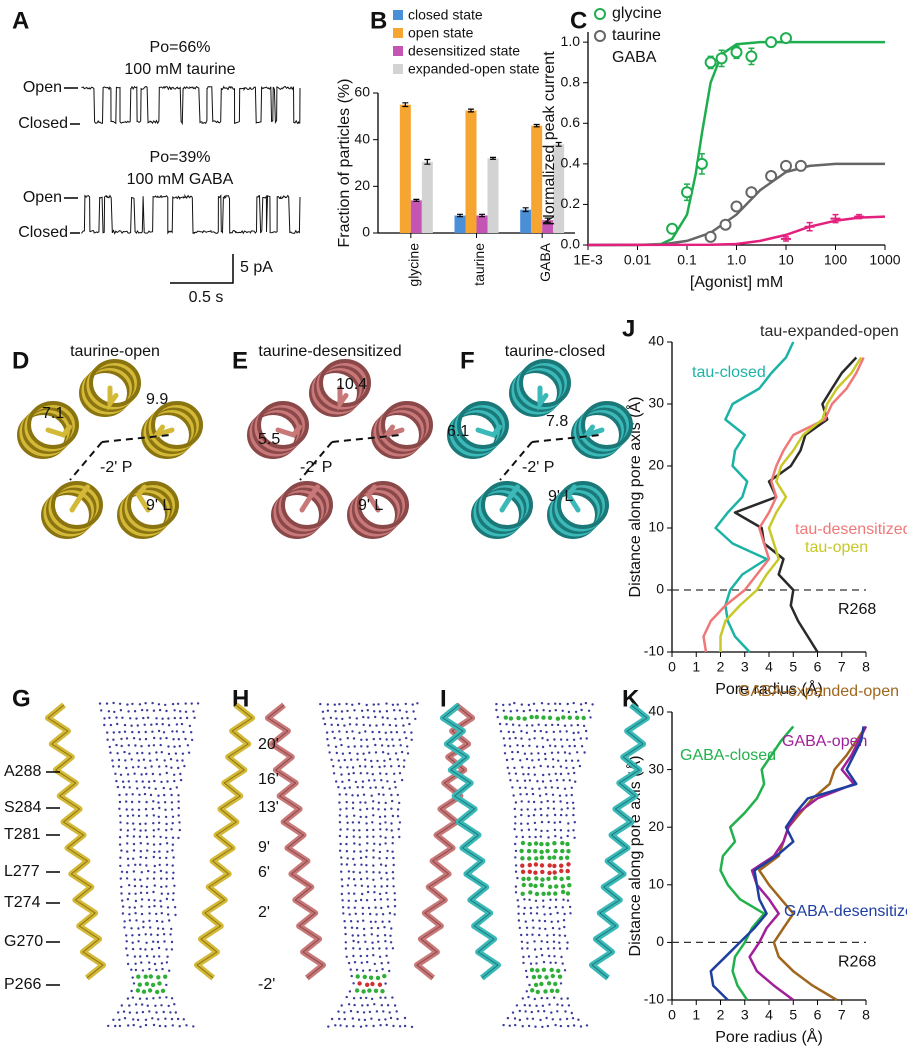 The width and height of the screenshot is (907, 1050). What do you see at coordinates (366, 232) in the screenshot?
I see `y-tick-label: 0` at bounding box center [366, 232].